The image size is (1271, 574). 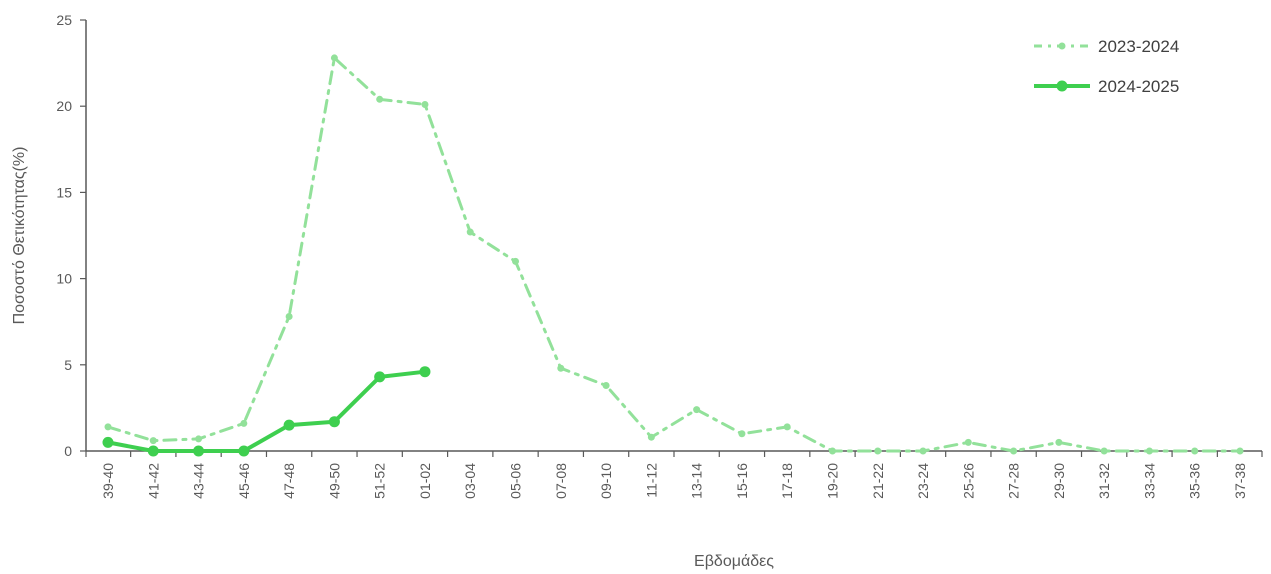 What do you see at coordinates (1014, 481) in the screenshot?
I see `x-tick-label: 27-28` at bounding box center [1014, 481].